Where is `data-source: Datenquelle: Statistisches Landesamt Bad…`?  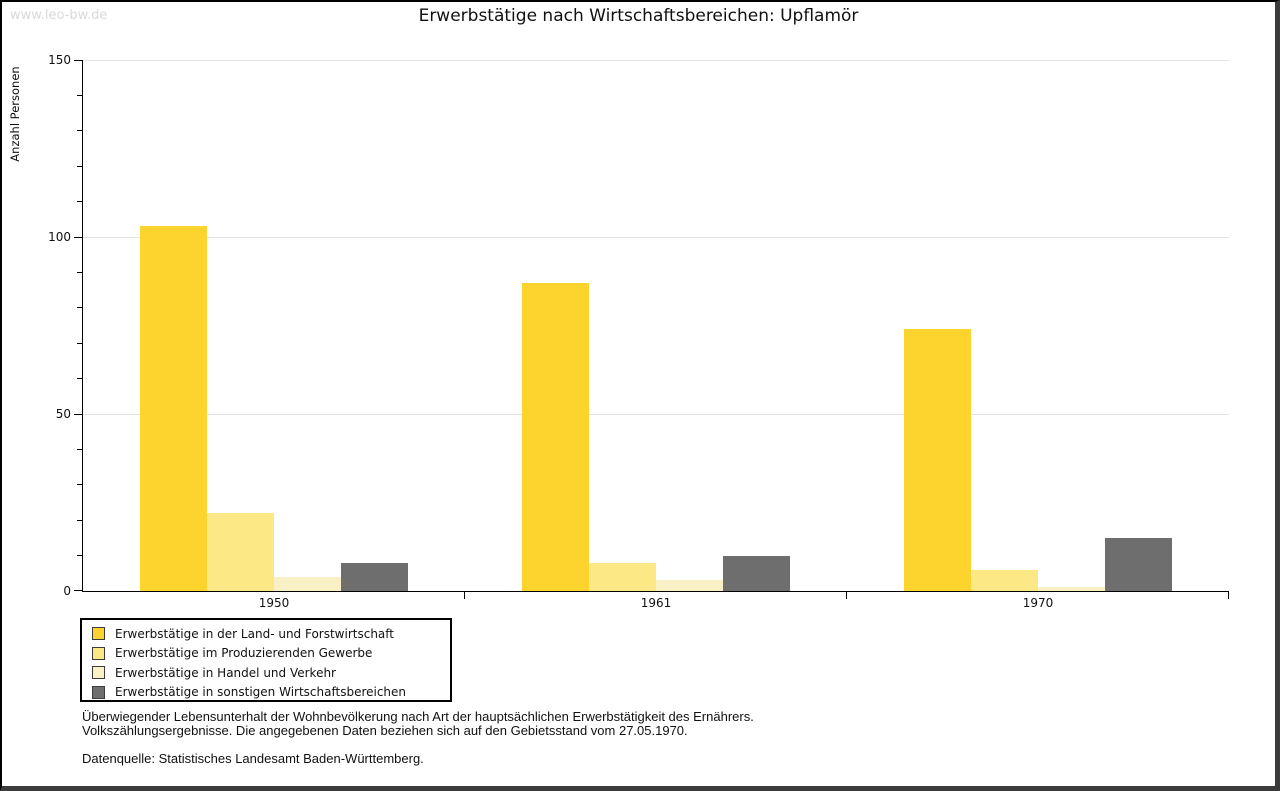 data-source: Datenquelle: Statistisches Landesamt Bad… is located at coordinates (253, 758).